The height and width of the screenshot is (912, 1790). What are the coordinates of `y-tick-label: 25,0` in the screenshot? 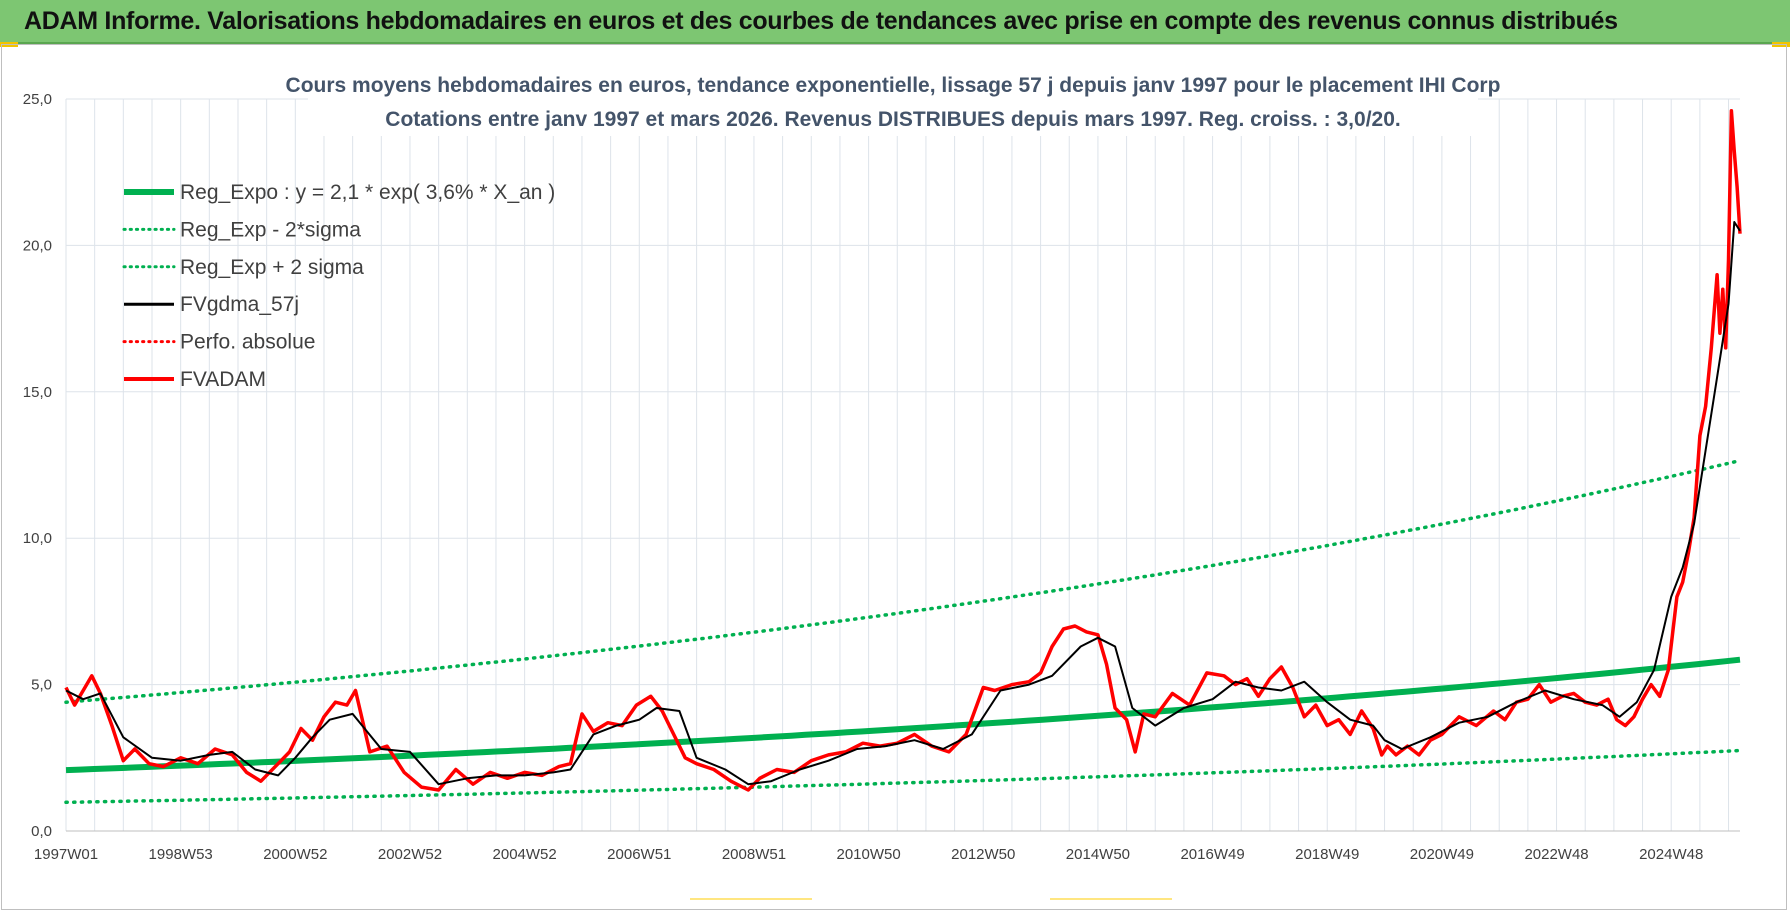 It's located at (37, 99).